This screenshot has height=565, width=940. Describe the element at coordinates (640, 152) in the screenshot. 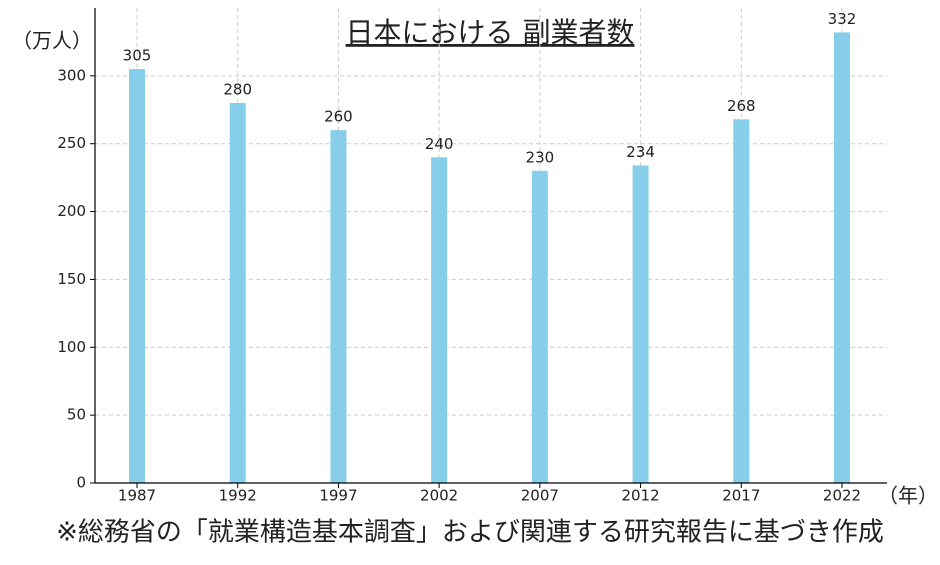

I see `data-label: 234` at that location.